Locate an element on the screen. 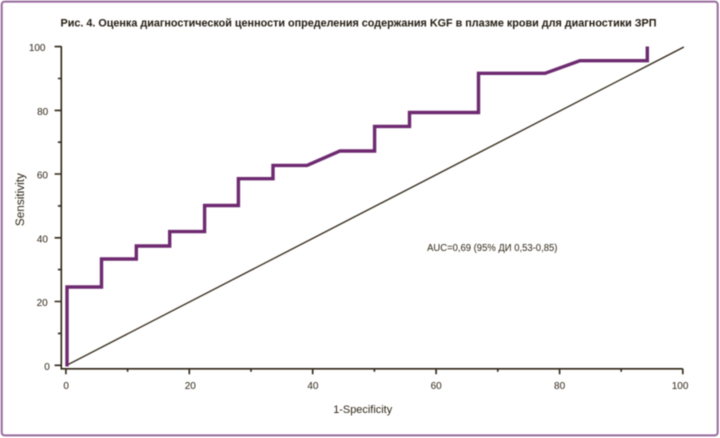 The image size is (720, 438). svg-text: Sensitivity is located at coordinates (21, 199).